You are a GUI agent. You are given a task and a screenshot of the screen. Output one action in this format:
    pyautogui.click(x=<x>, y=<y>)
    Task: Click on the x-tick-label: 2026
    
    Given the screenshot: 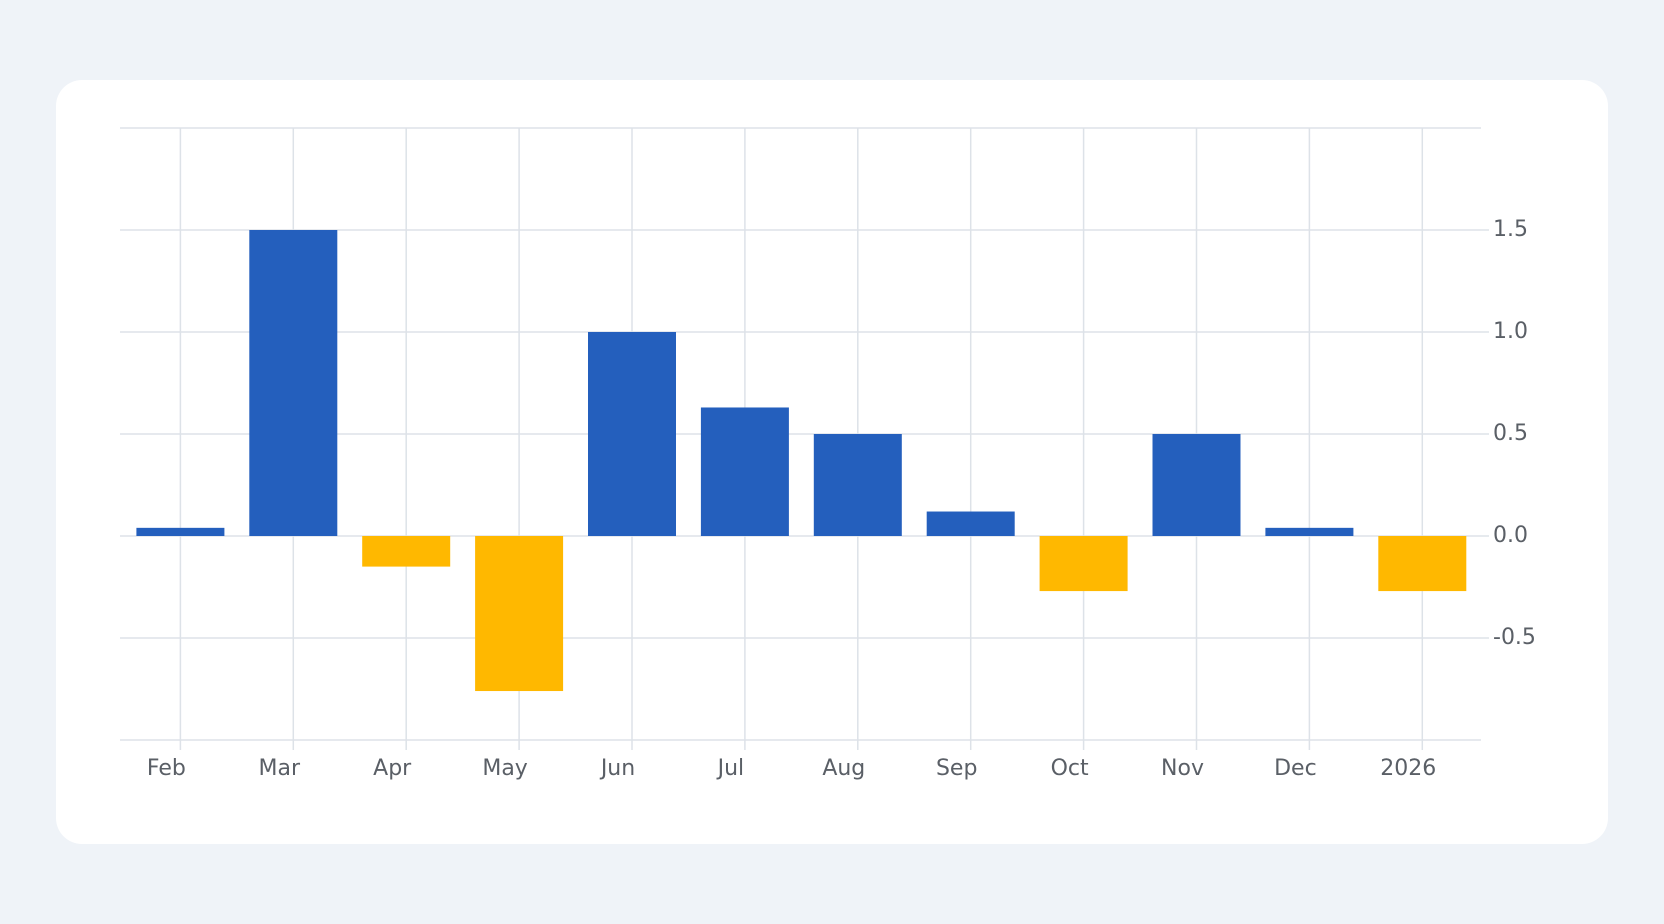 What is the action you would take?
    pyautogui.click(x=1408, y=768)
    